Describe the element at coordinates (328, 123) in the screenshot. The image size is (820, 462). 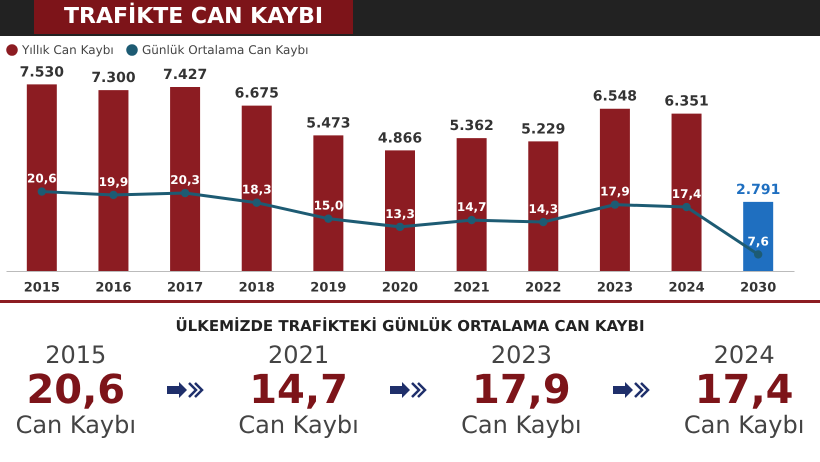
I see `data-label: 5.473` at that location.